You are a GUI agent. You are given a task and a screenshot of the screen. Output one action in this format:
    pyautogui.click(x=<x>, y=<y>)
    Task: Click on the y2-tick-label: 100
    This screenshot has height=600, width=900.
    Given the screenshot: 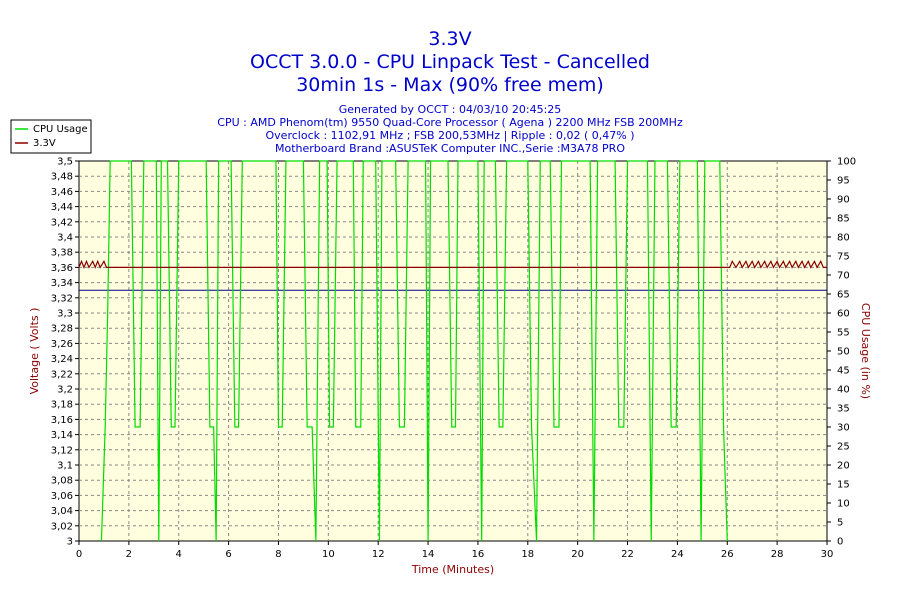 What is the action you would take?
    pyautogui.click(x=846, y=162)
    